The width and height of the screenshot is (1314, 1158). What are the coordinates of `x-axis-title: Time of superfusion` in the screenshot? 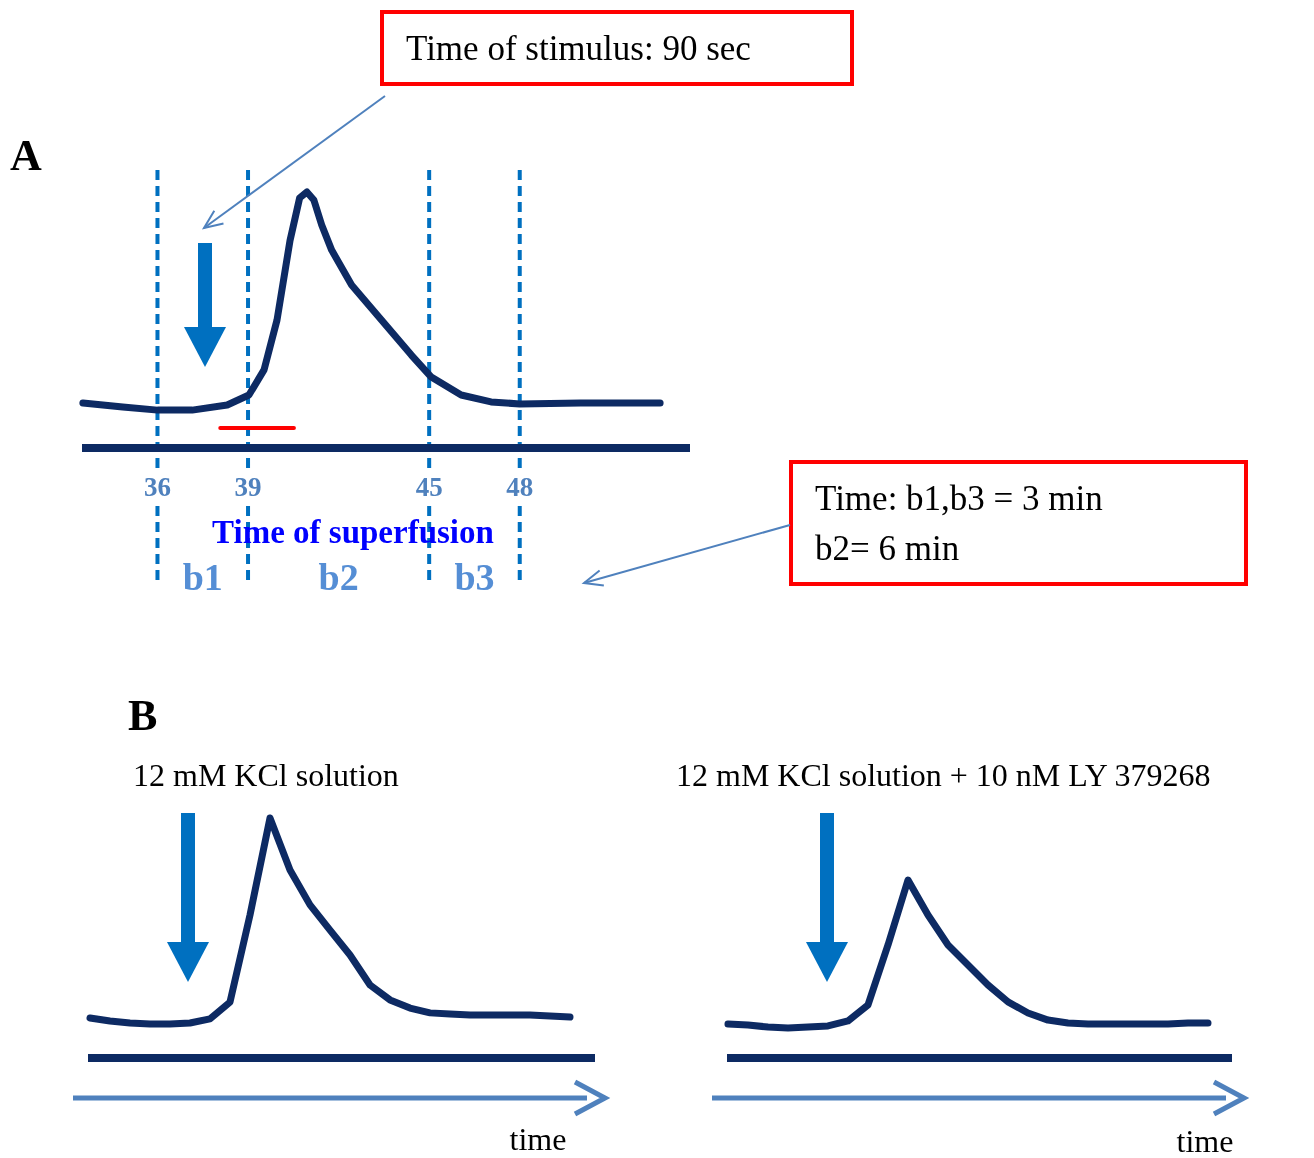 It's located at (353, 532).